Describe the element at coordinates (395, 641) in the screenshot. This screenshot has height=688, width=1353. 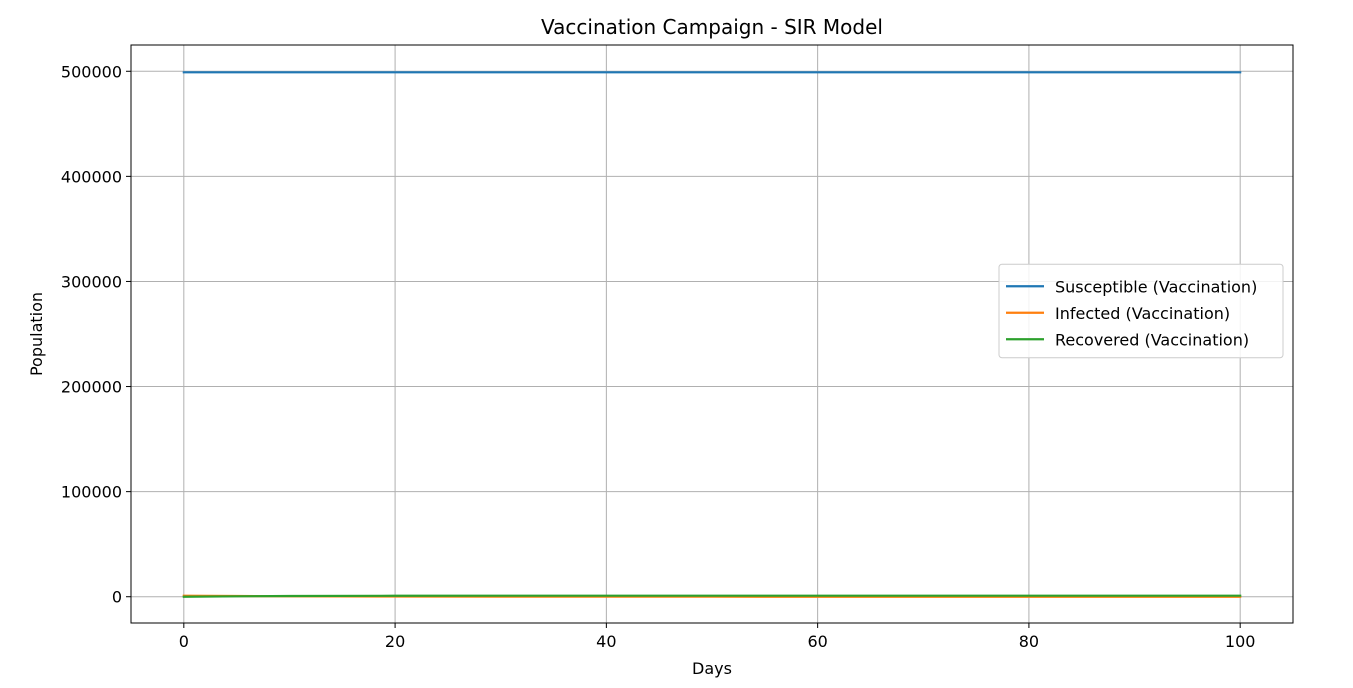
I see `x-tick-label: 20` at that location.